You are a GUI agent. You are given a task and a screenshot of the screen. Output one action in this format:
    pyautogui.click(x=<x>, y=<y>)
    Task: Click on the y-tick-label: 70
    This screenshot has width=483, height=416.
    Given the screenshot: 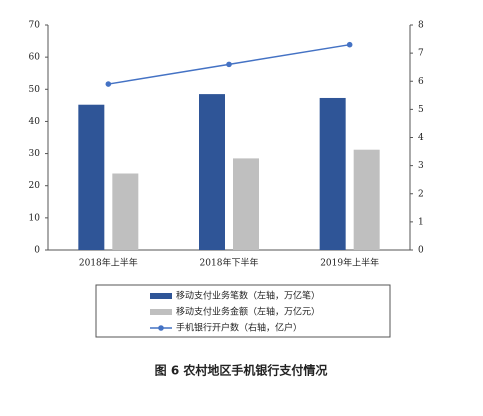 What is the action you would take?
    pyautogui.click(x=35, y=26)
    